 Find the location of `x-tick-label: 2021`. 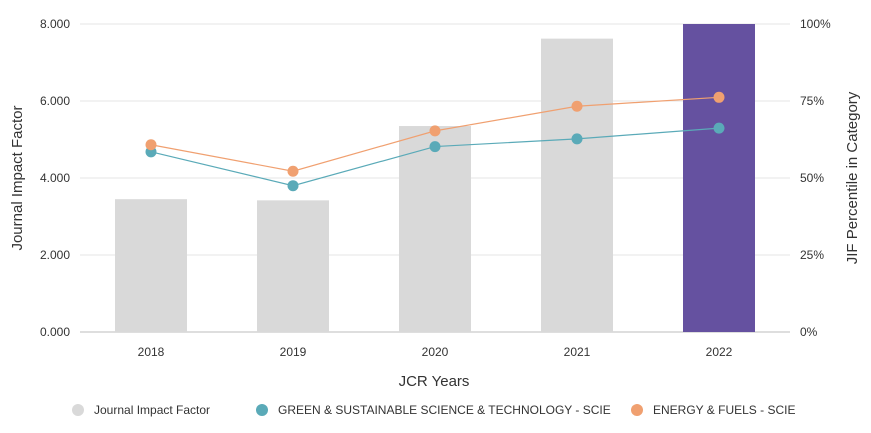

x-tick-label: 2021 is located at coordinates (577, 352).